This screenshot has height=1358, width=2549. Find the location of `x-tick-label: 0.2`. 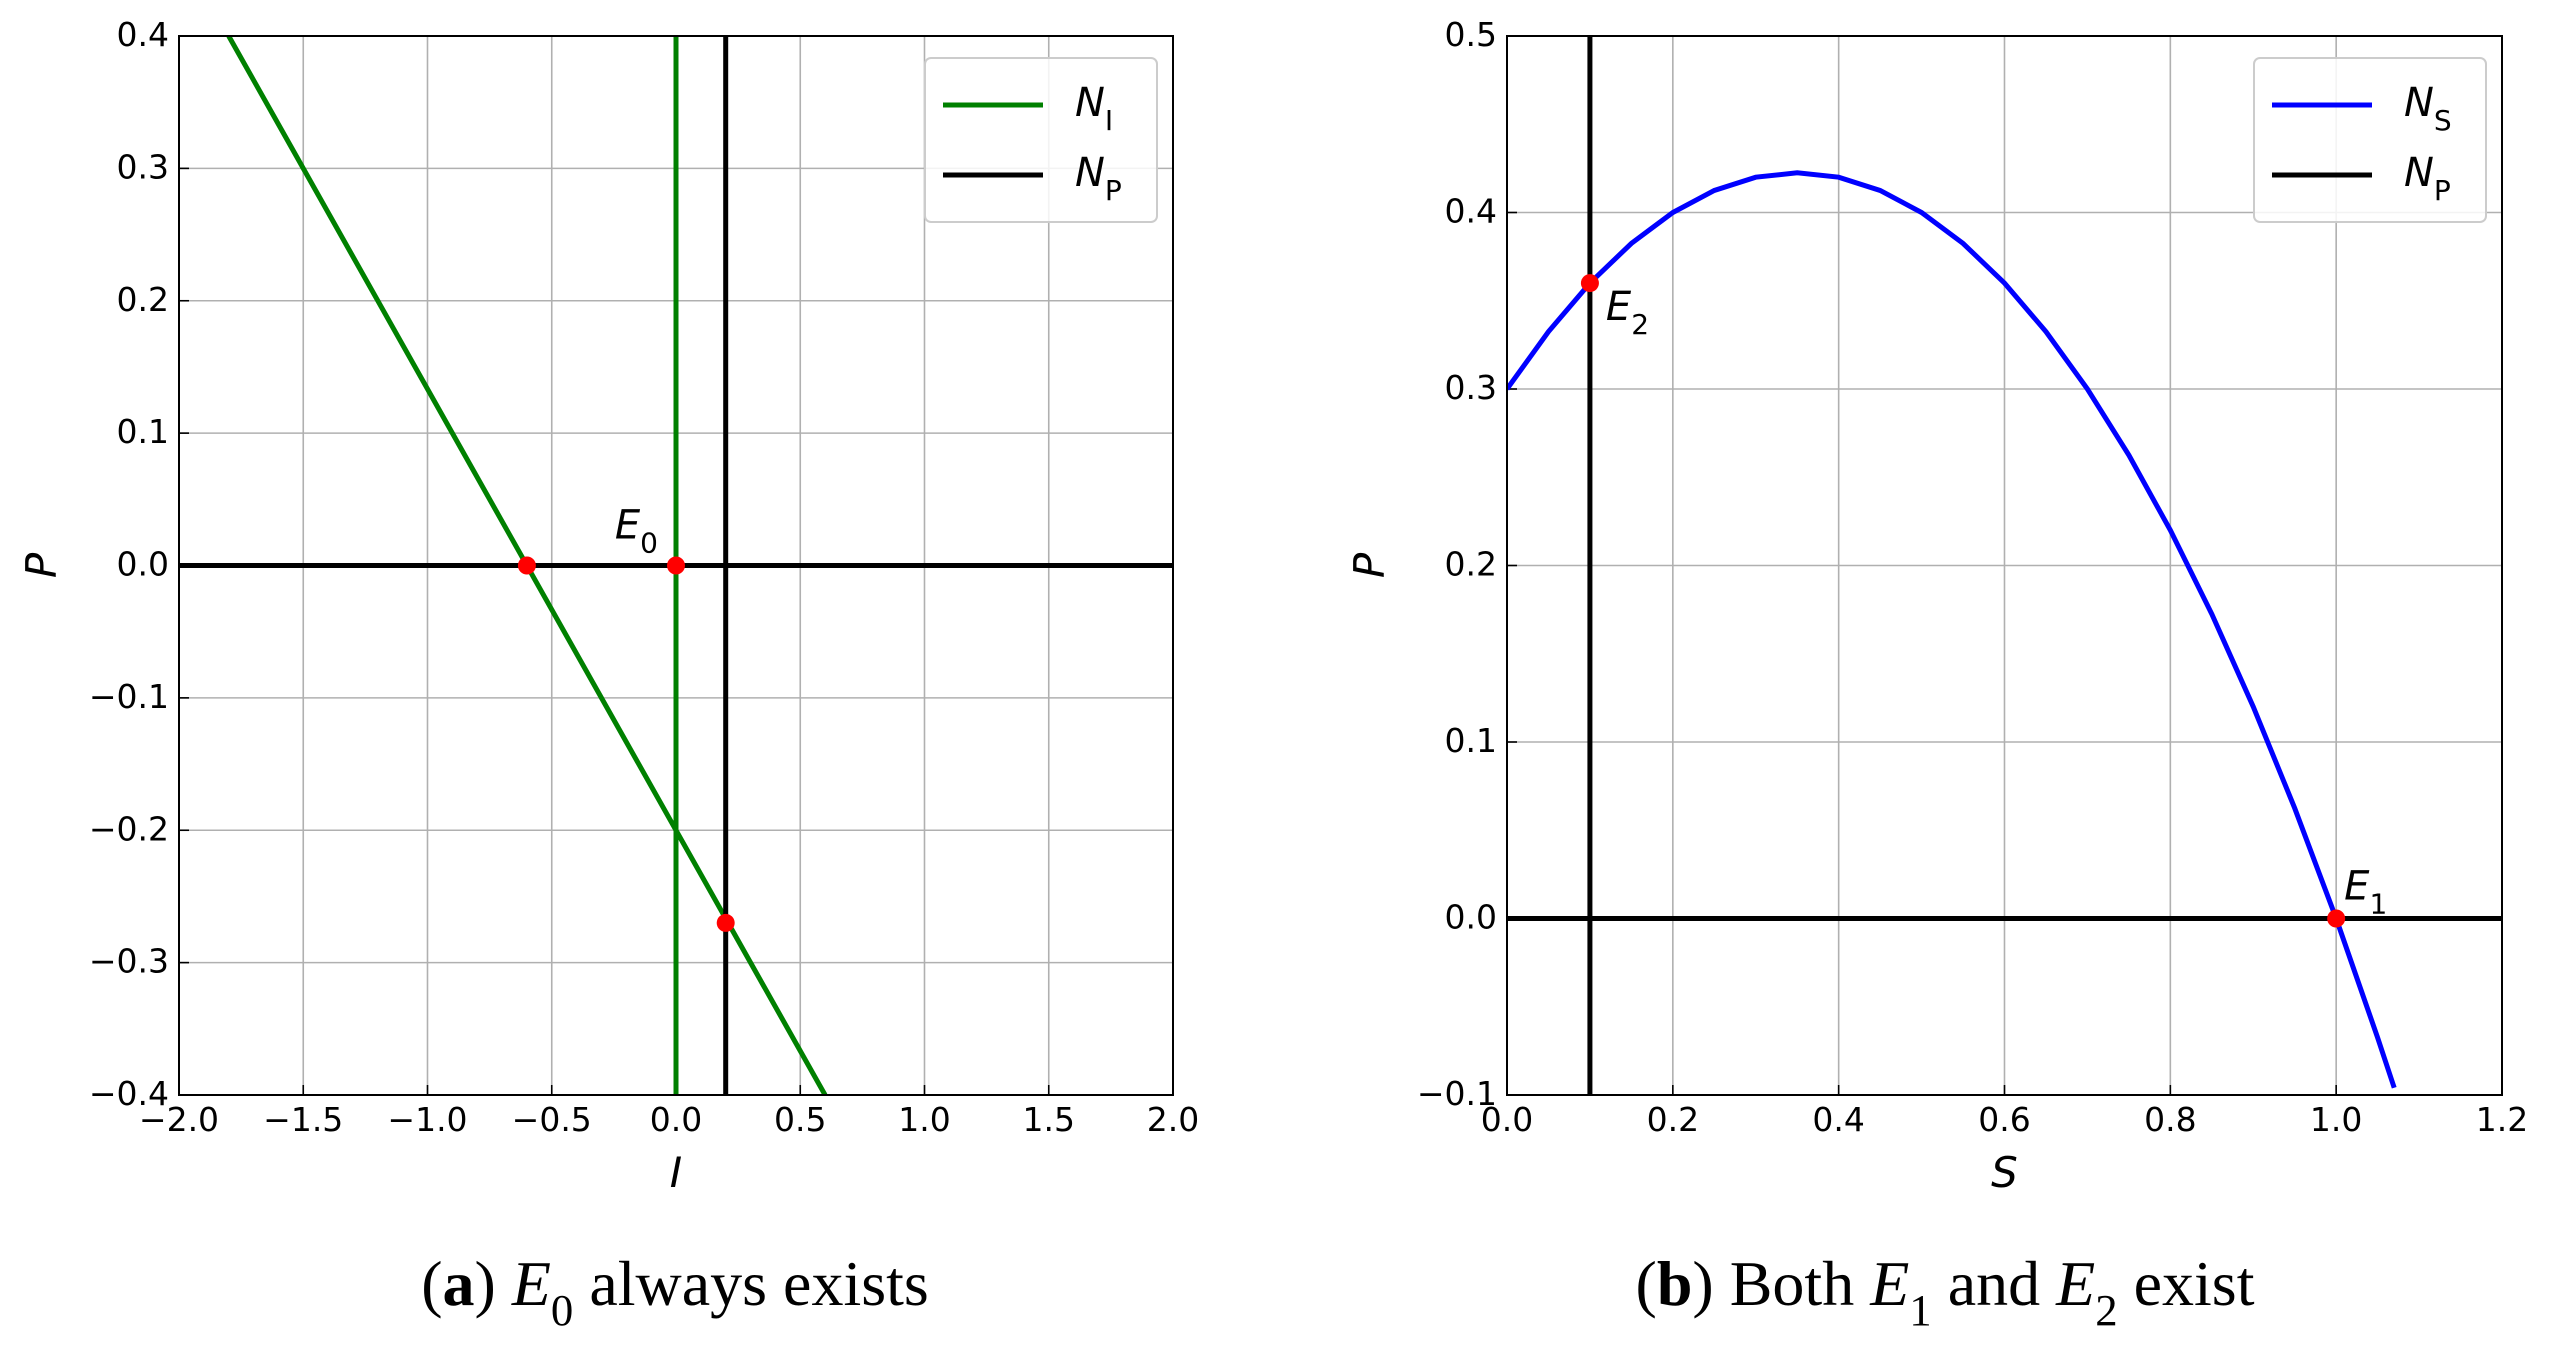

x-tick-label: 0.2 is located at coordinates (1673, 1119).